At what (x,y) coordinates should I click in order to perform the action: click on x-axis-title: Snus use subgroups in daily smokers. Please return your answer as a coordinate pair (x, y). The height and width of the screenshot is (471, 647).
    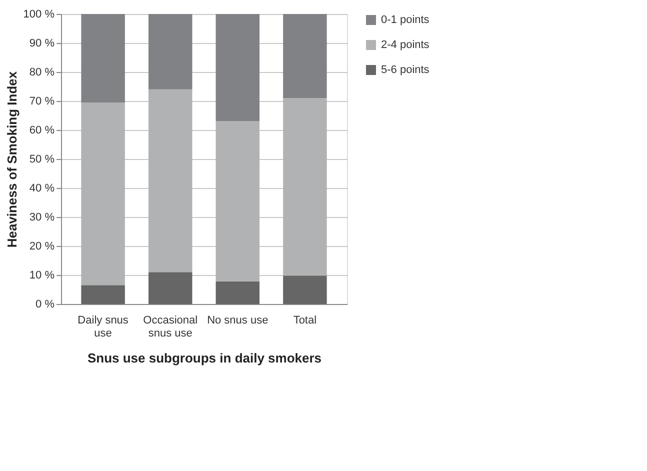
    Looking at the image, I should click on (204, 358).